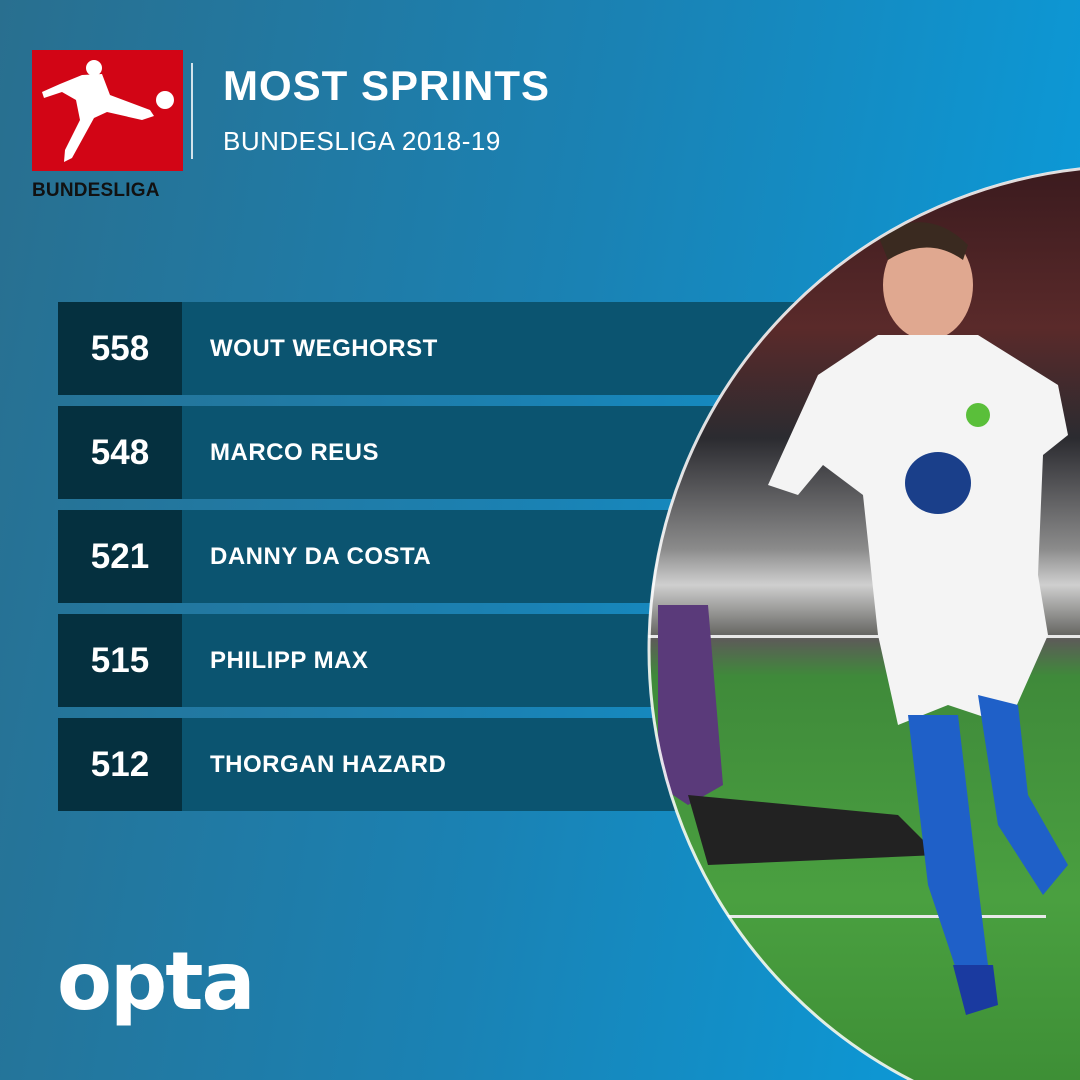 Image resolution: width=1080 pixels, height=1080 pixels. What do you see at coordinates (321, 556) in the screenshot?
I see `player-name: DANNY DA COSTA` at bounding box center [321, 556].